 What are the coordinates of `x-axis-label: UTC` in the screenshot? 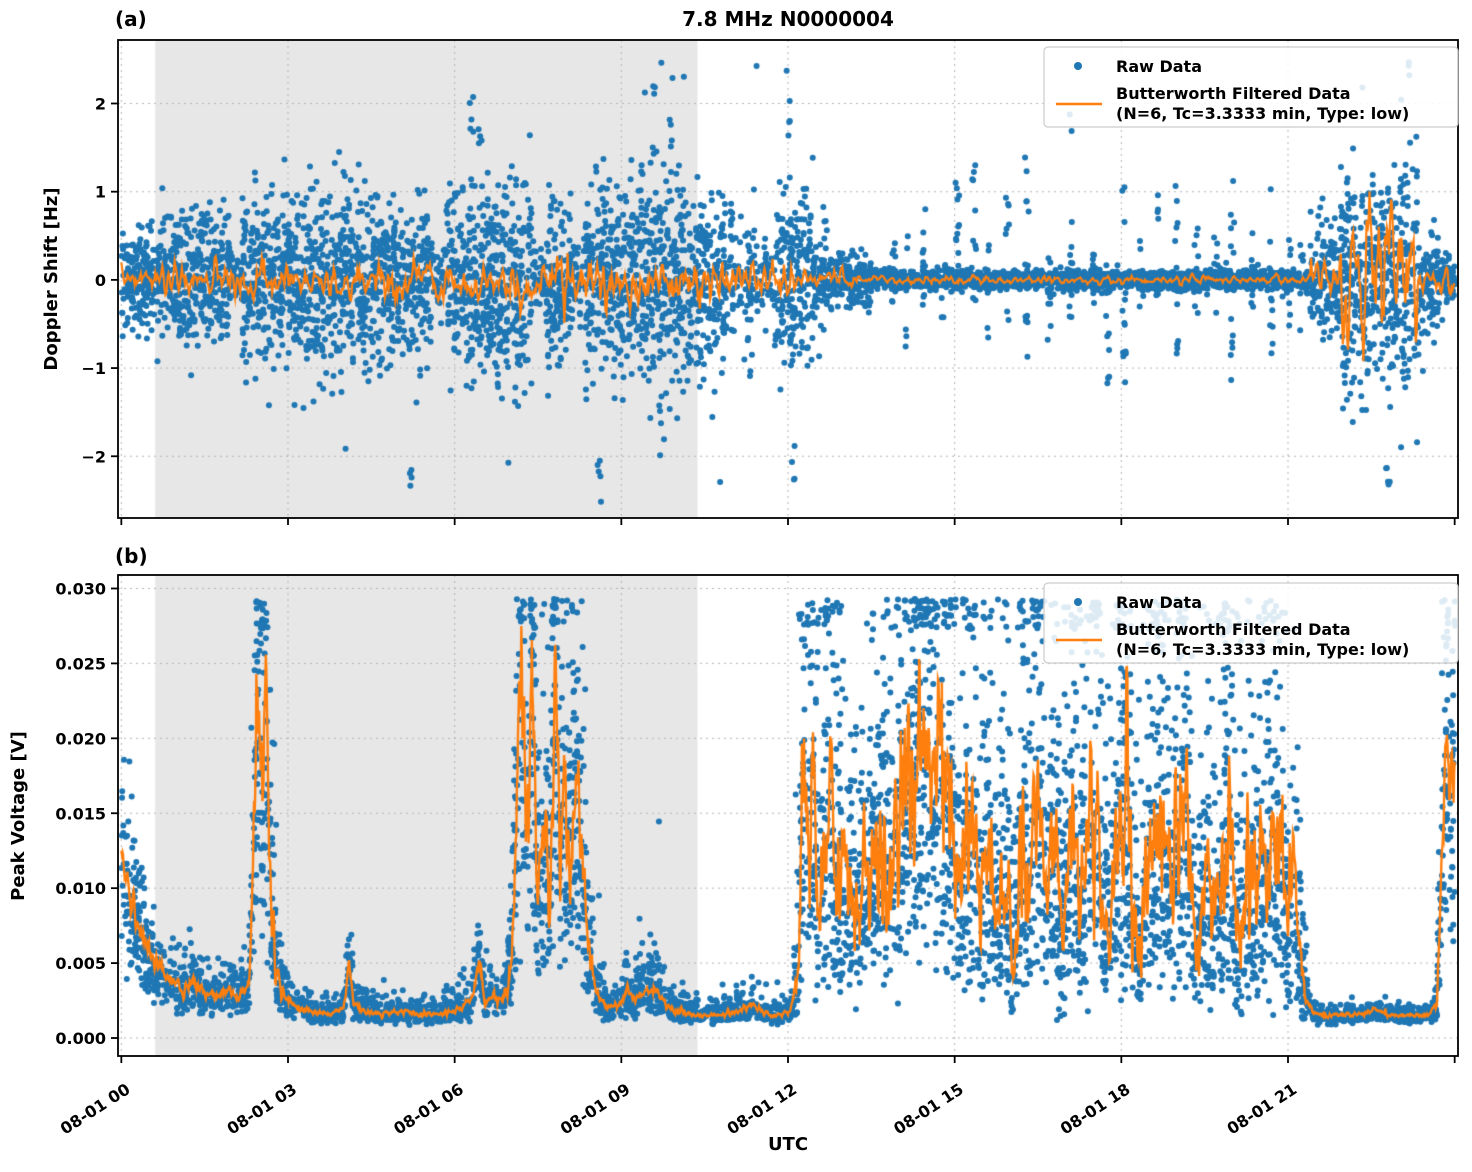 It's located at (788, 1144).